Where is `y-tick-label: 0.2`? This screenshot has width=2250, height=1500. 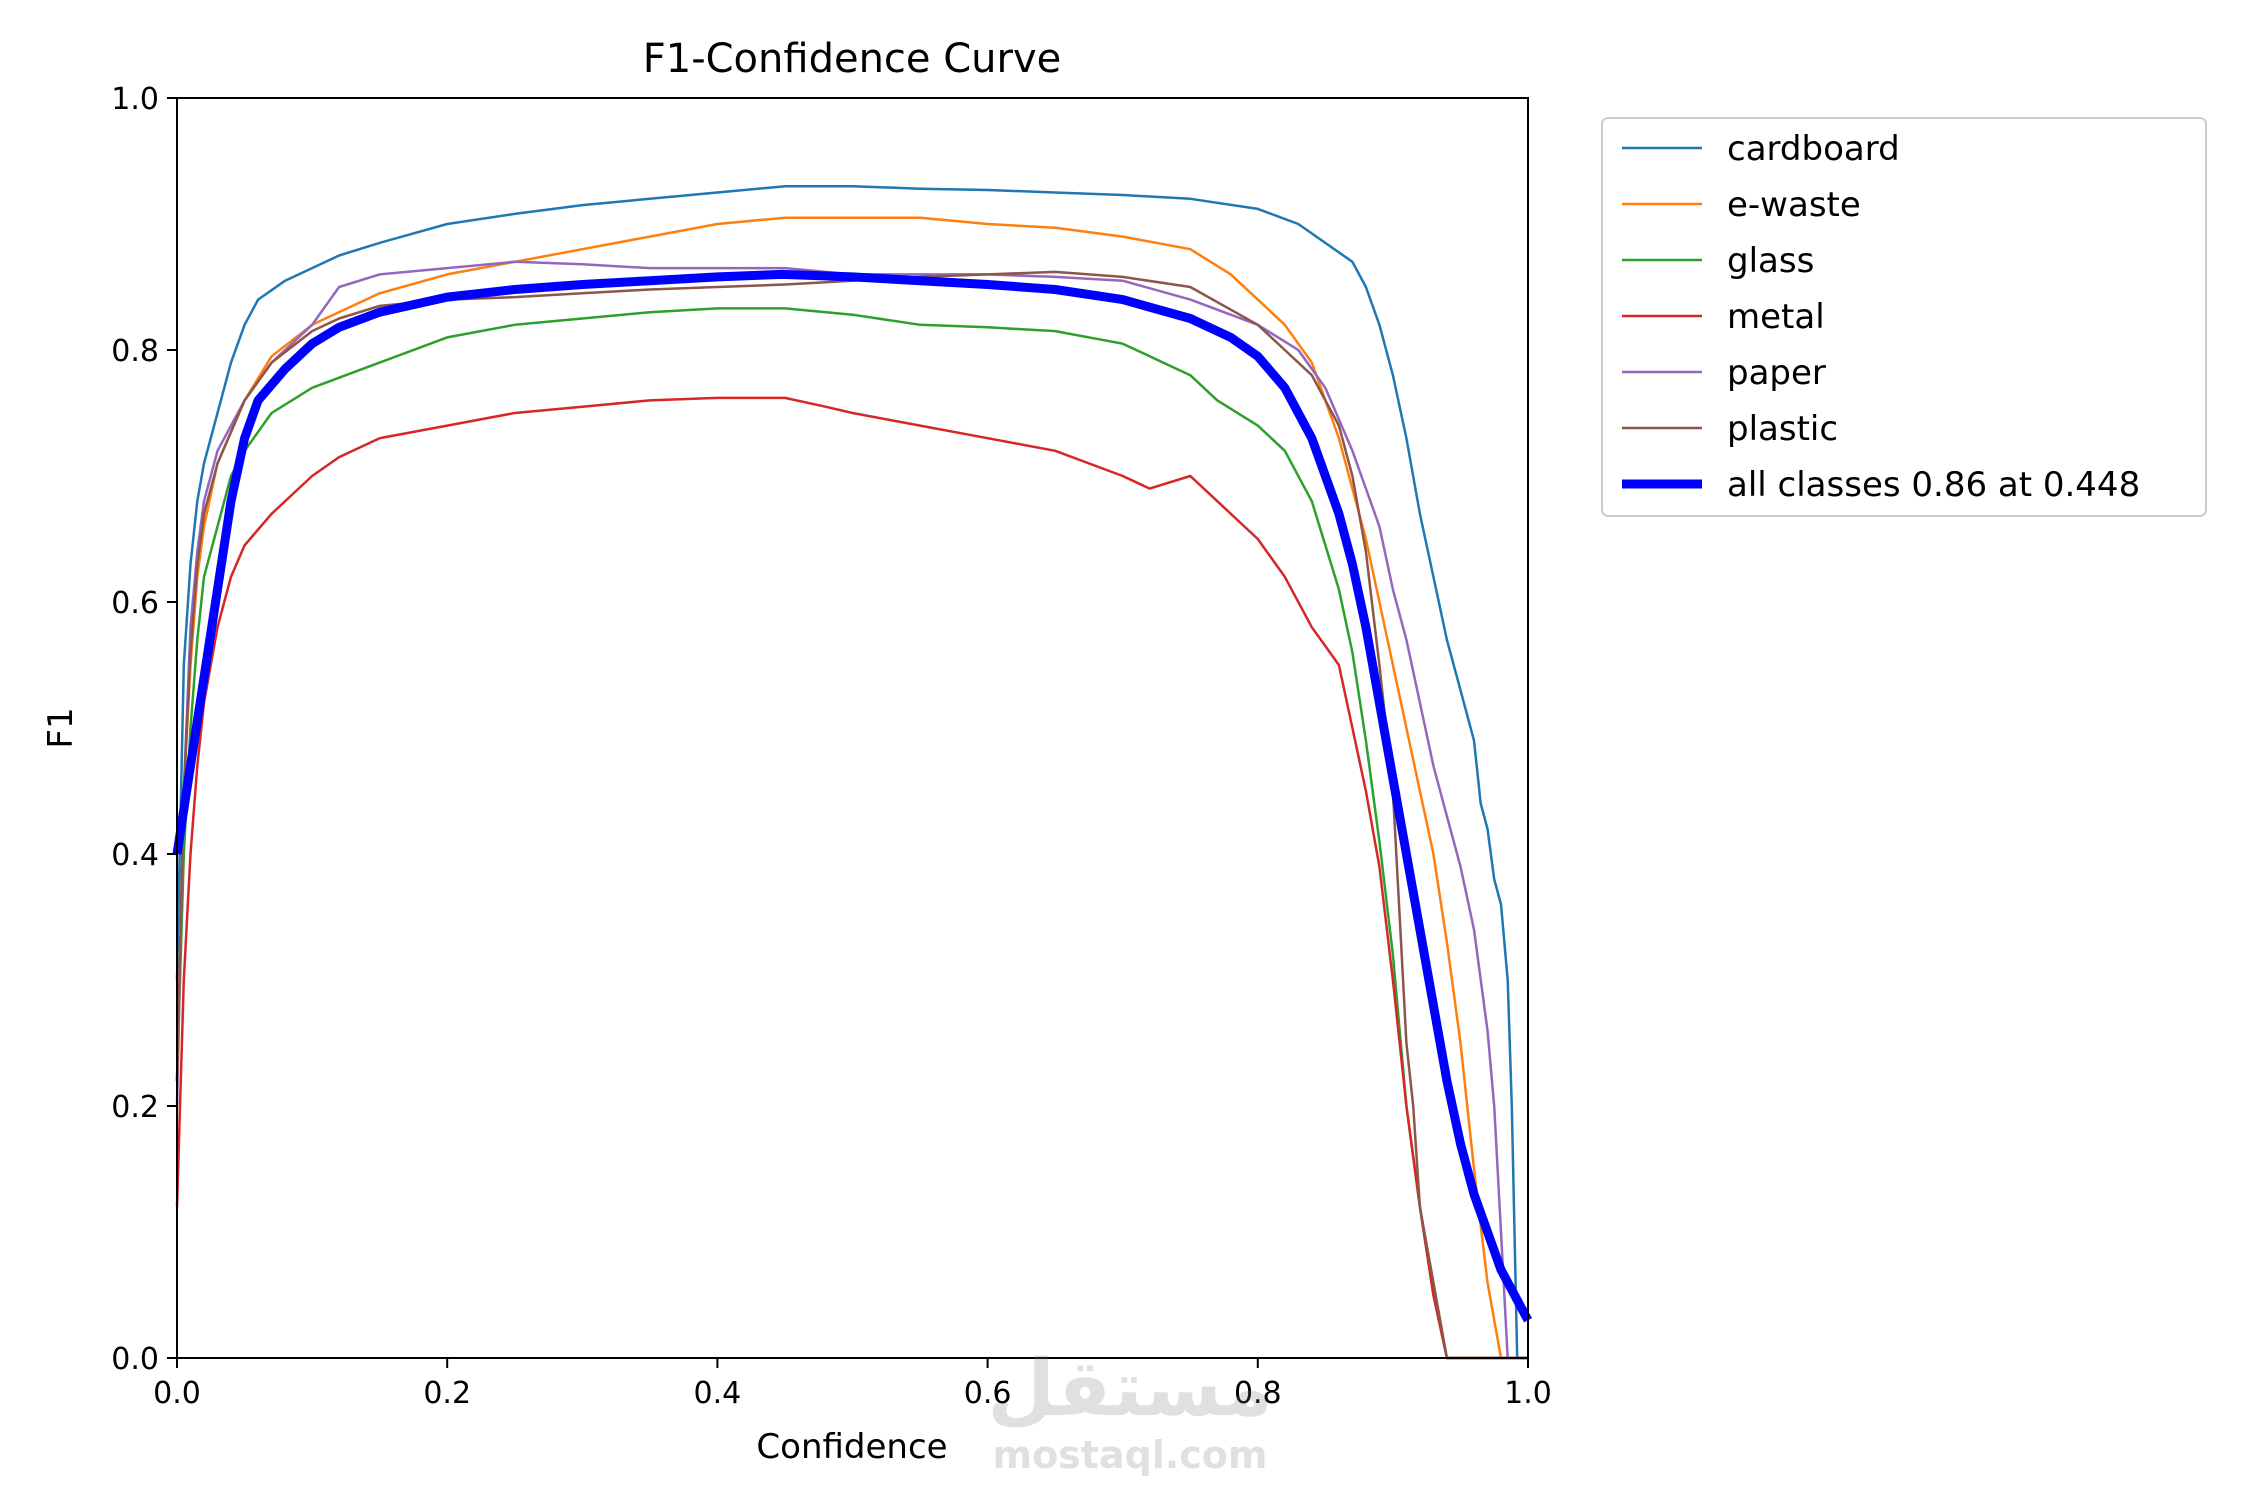
y-tick-label: 0.2 is located at coordinates (135, 1107).